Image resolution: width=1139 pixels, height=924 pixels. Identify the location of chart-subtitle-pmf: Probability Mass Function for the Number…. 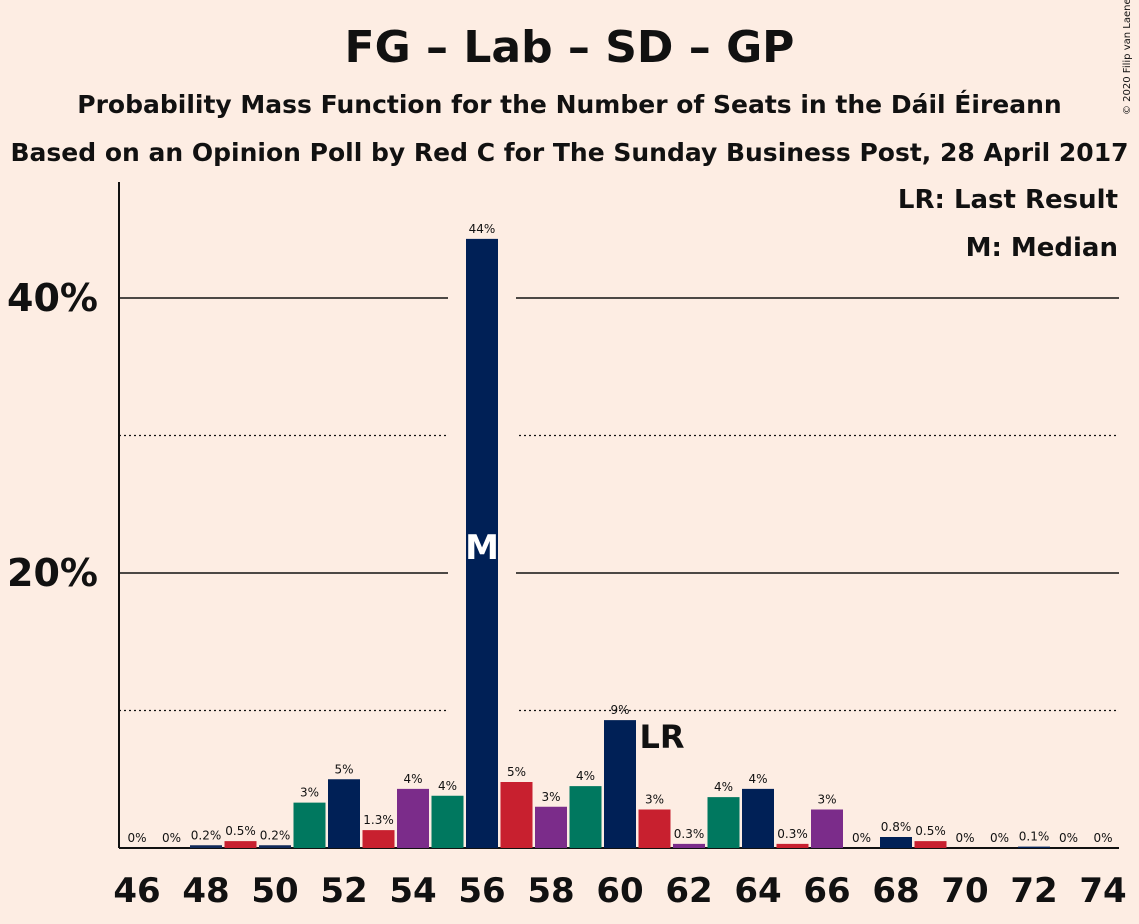
(569, 104).